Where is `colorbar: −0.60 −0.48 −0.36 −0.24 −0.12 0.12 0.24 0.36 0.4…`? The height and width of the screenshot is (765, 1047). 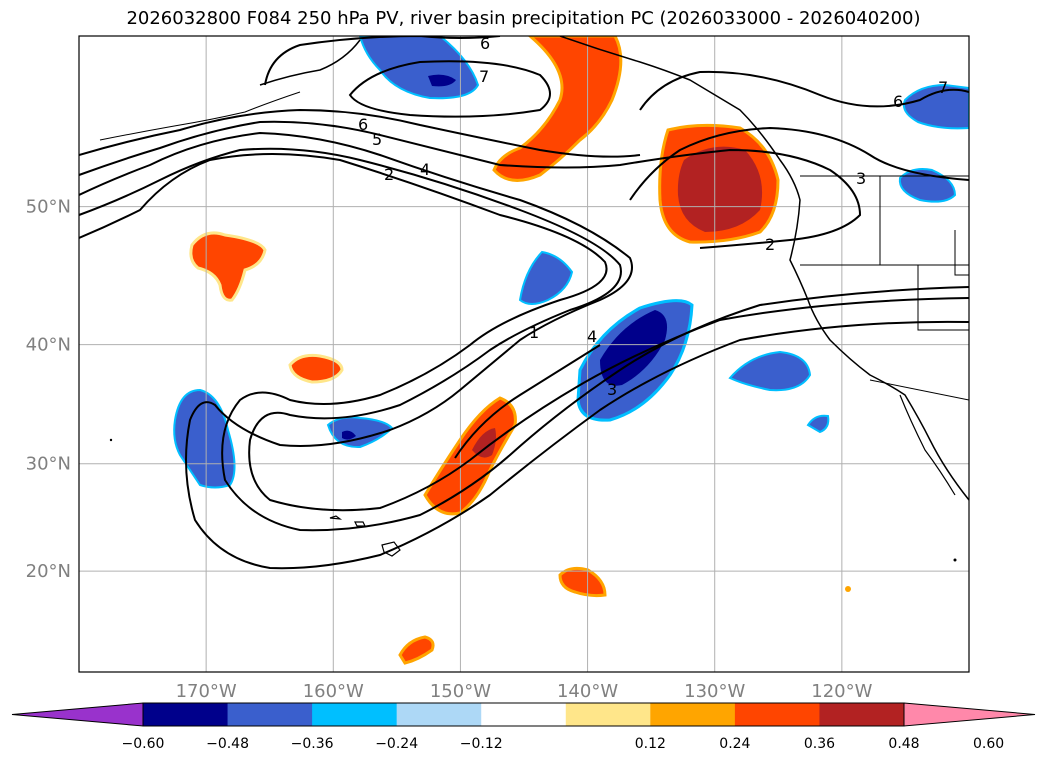 colorbar: −0.60 −0.48 −0.36 −0.24 −0.12 0.12 0.24 0.36 0.4… is located at coordinates (523, 727).